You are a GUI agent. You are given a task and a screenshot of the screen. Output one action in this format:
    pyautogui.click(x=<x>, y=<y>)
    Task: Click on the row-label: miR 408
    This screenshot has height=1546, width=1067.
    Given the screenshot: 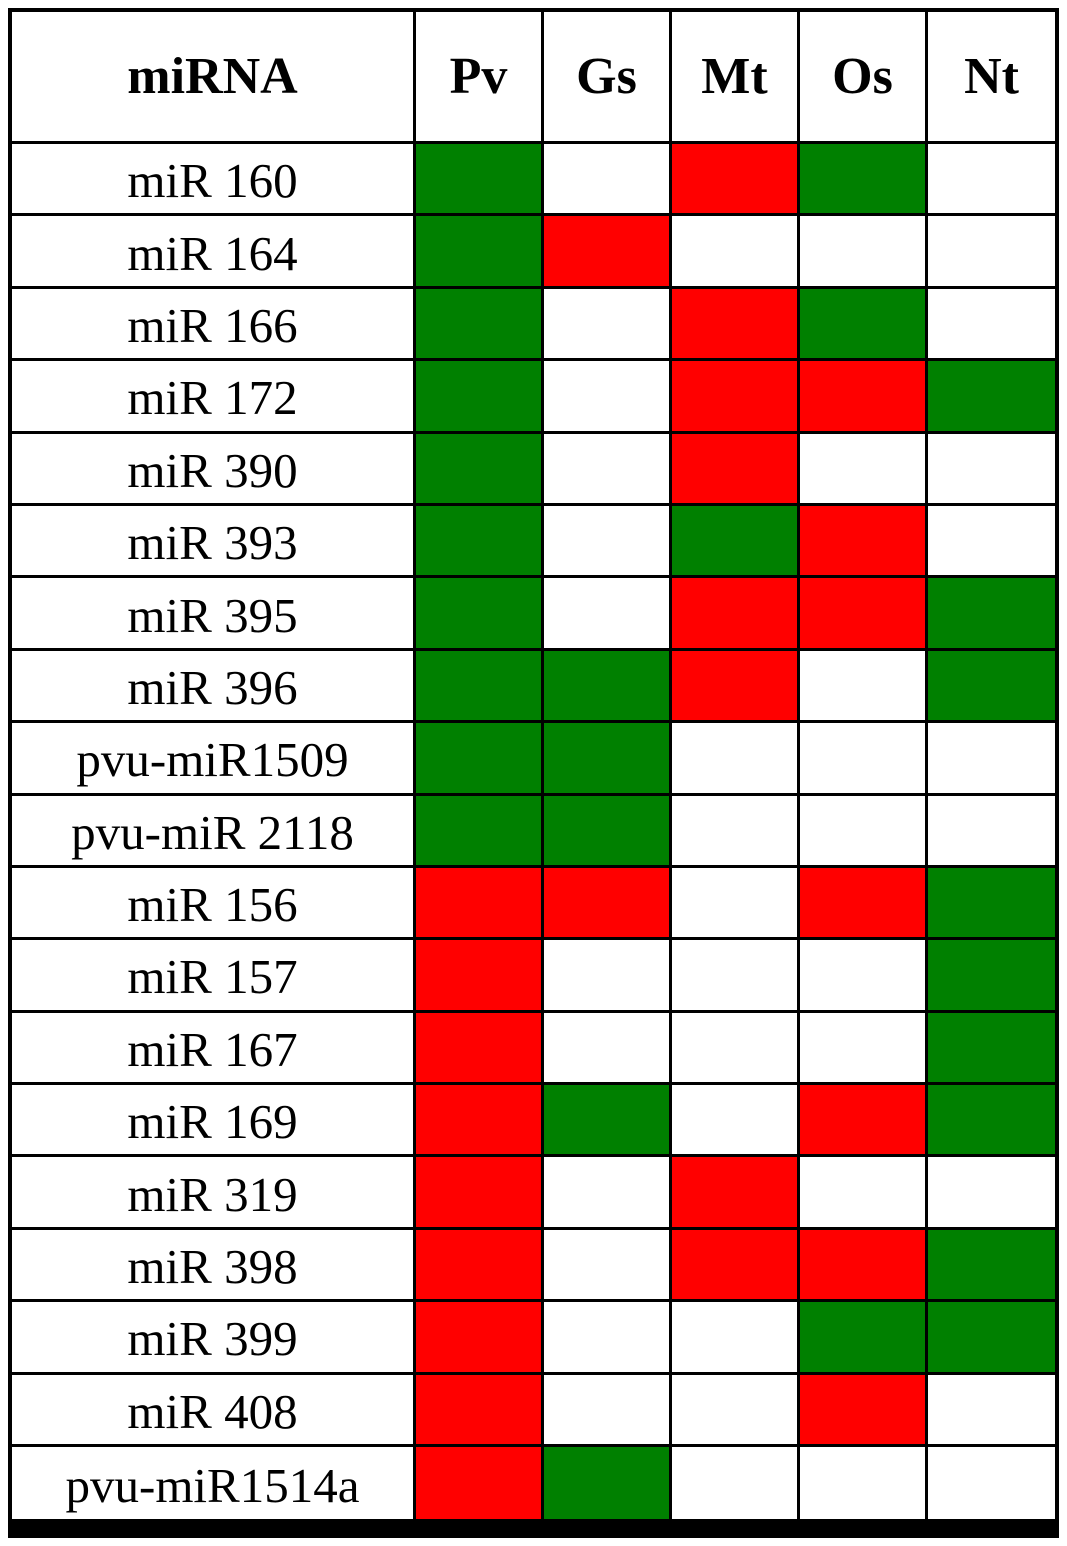 What is the action you would take?
    pyautogui.click(x=214, y=1411)
    